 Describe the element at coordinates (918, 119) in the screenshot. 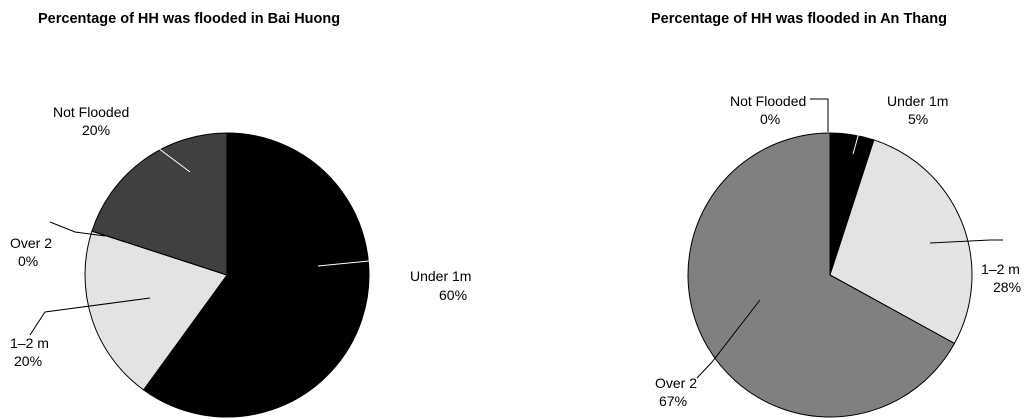

I see `slice-value-under-1m: 5%` at that location.